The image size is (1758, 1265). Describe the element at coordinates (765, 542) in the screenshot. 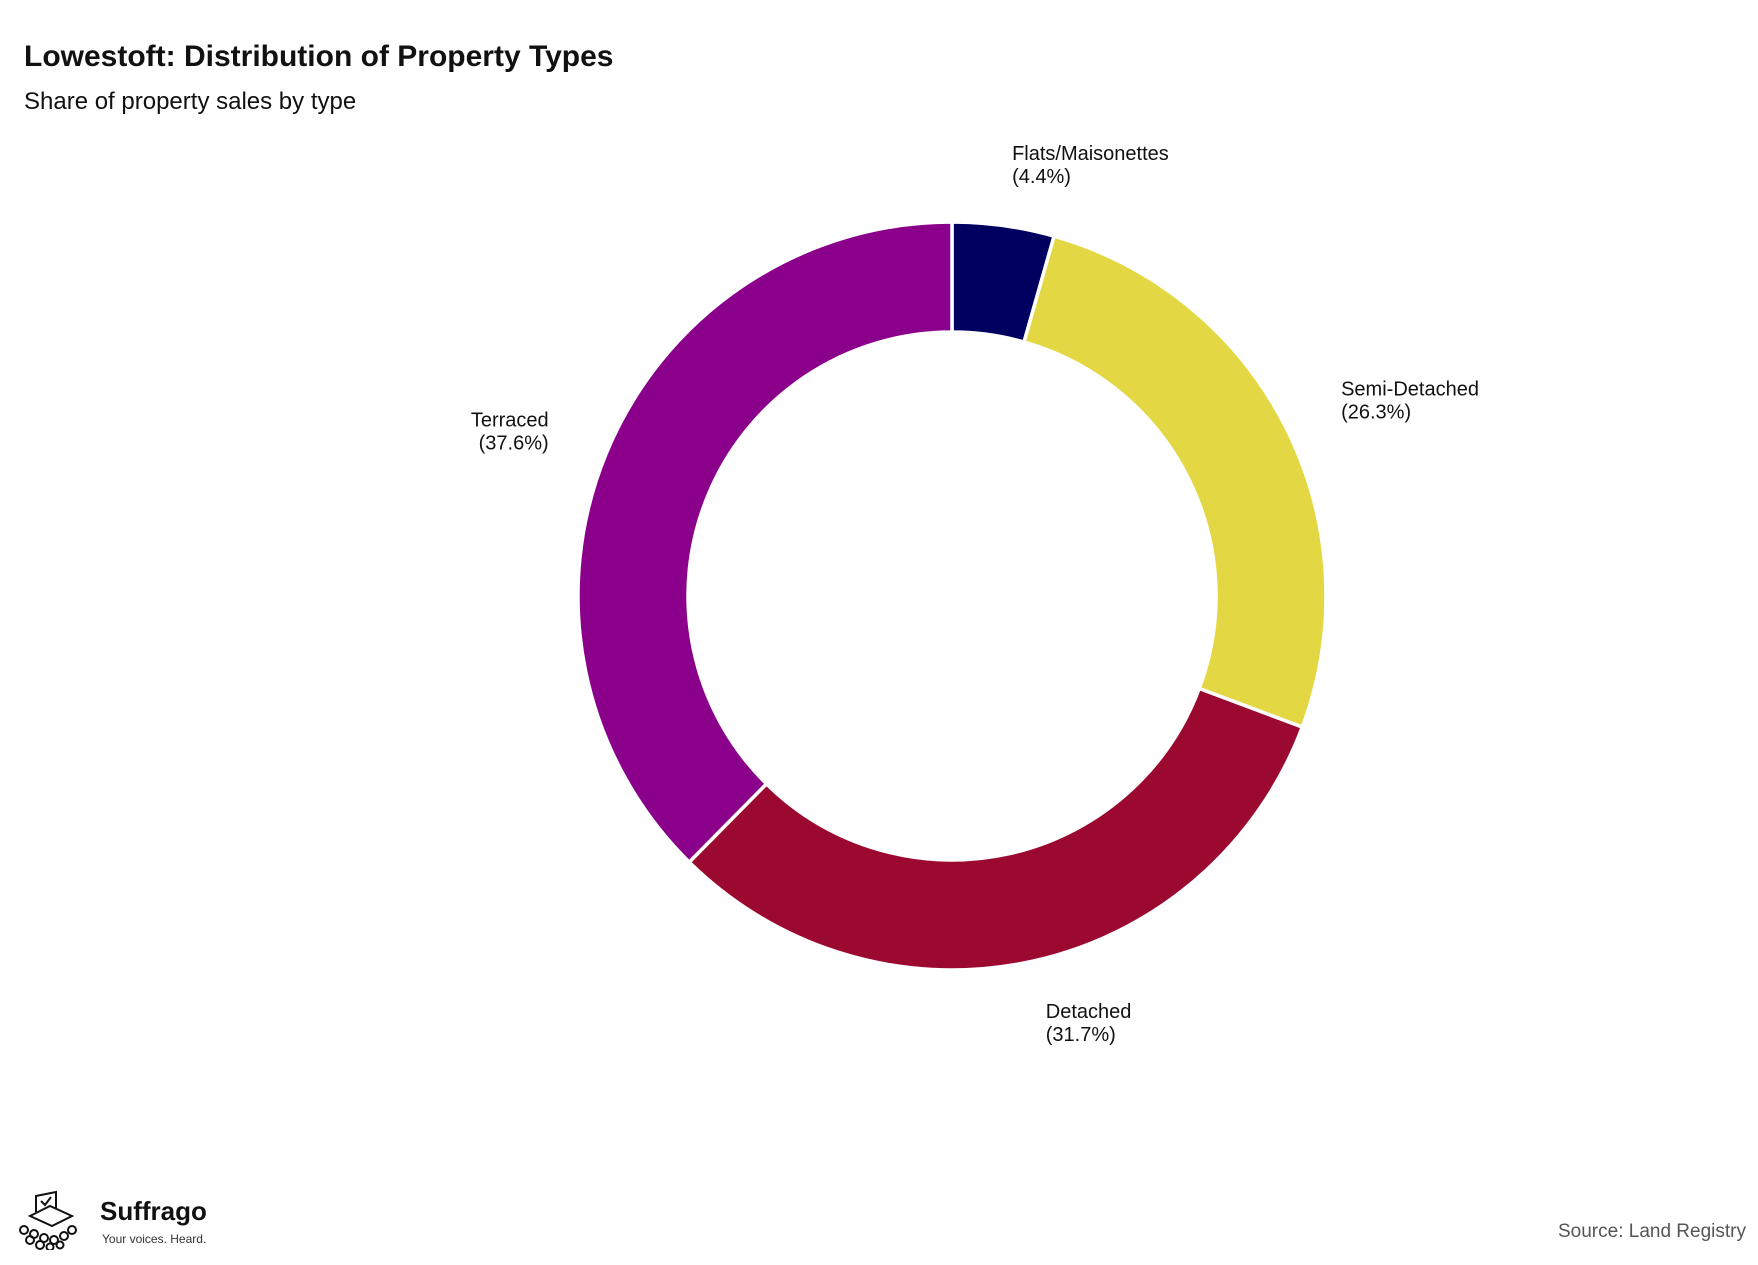

I see `slice-terraced` at that location.